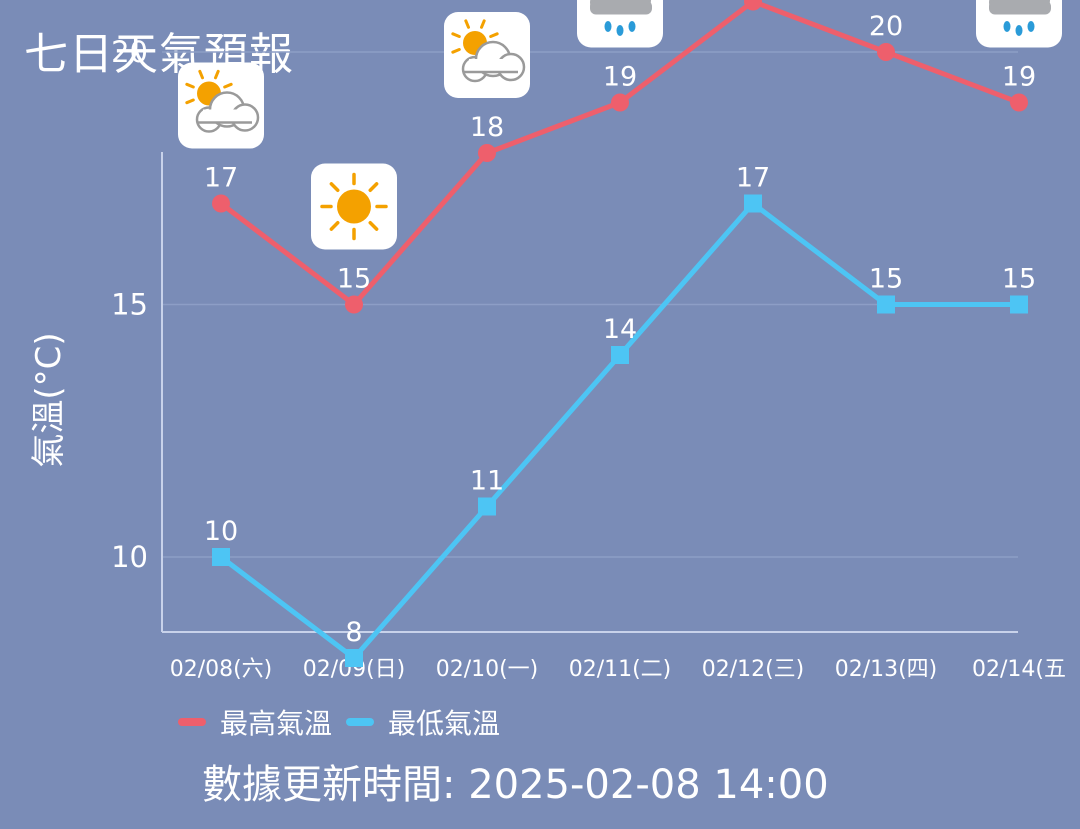  I want to click on high-temp-label: 18, so click(487, 127).